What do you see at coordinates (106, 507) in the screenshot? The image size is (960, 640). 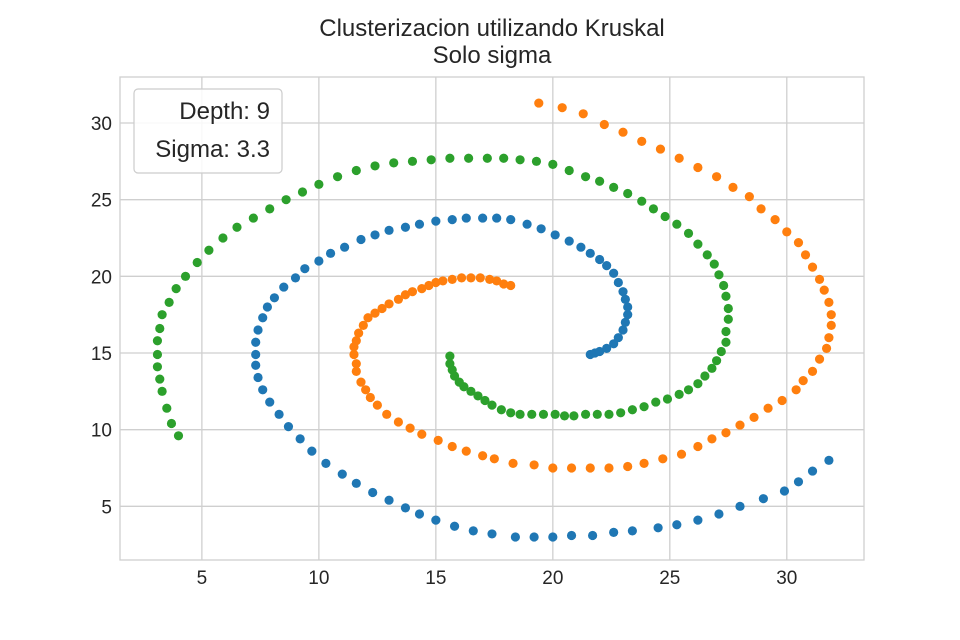 I see `y-tick-label: 5` at bounding box center [106, 507].